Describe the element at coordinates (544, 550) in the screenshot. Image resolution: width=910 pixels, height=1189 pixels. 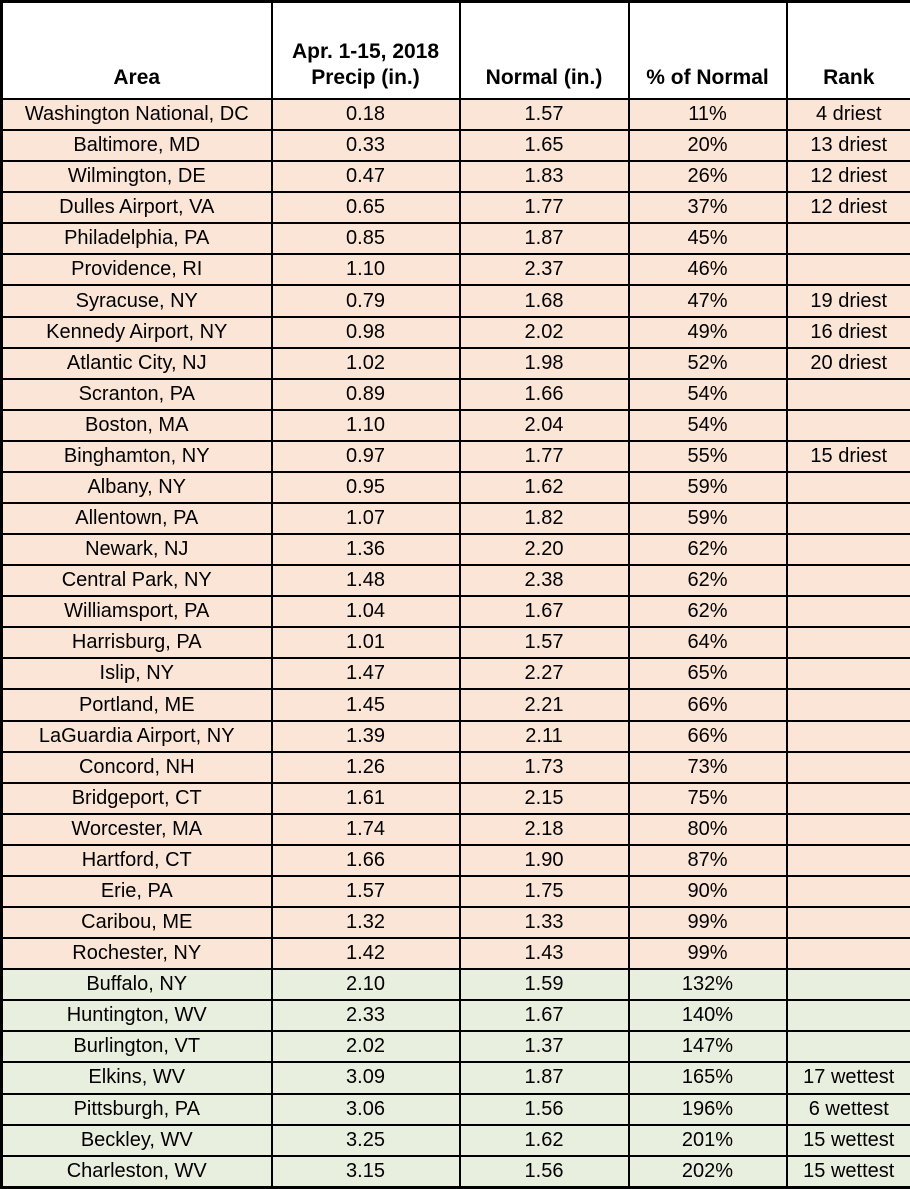
I see `cell-normal: 2.20` at that location.